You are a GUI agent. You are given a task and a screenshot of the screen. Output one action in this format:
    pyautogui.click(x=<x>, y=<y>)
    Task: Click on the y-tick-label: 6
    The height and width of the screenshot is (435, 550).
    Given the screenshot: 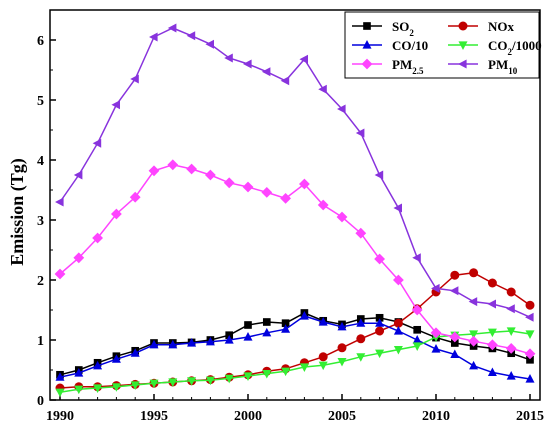 What is the action you would take?
    pyautogui.click(x=40, y=41)
    